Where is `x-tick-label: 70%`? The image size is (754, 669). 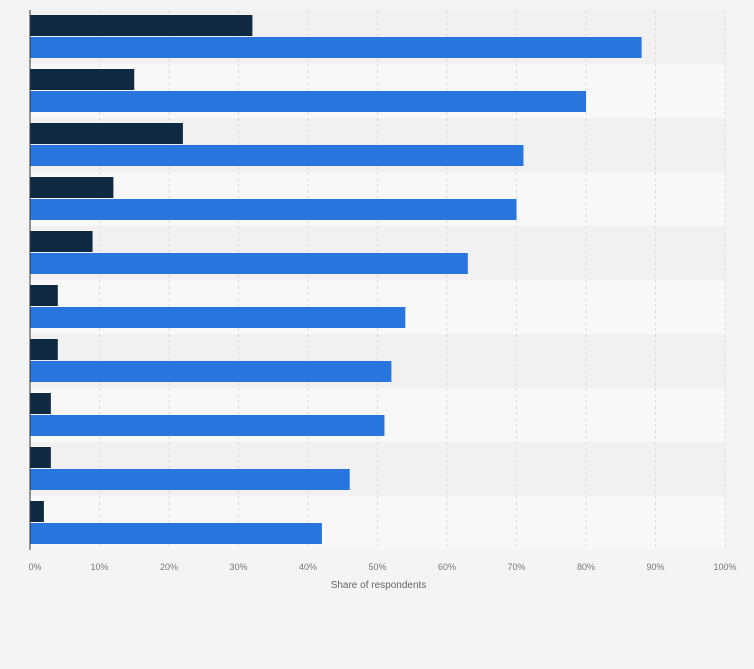
x-tick-label: 70% is located at coordinates (516, 567).